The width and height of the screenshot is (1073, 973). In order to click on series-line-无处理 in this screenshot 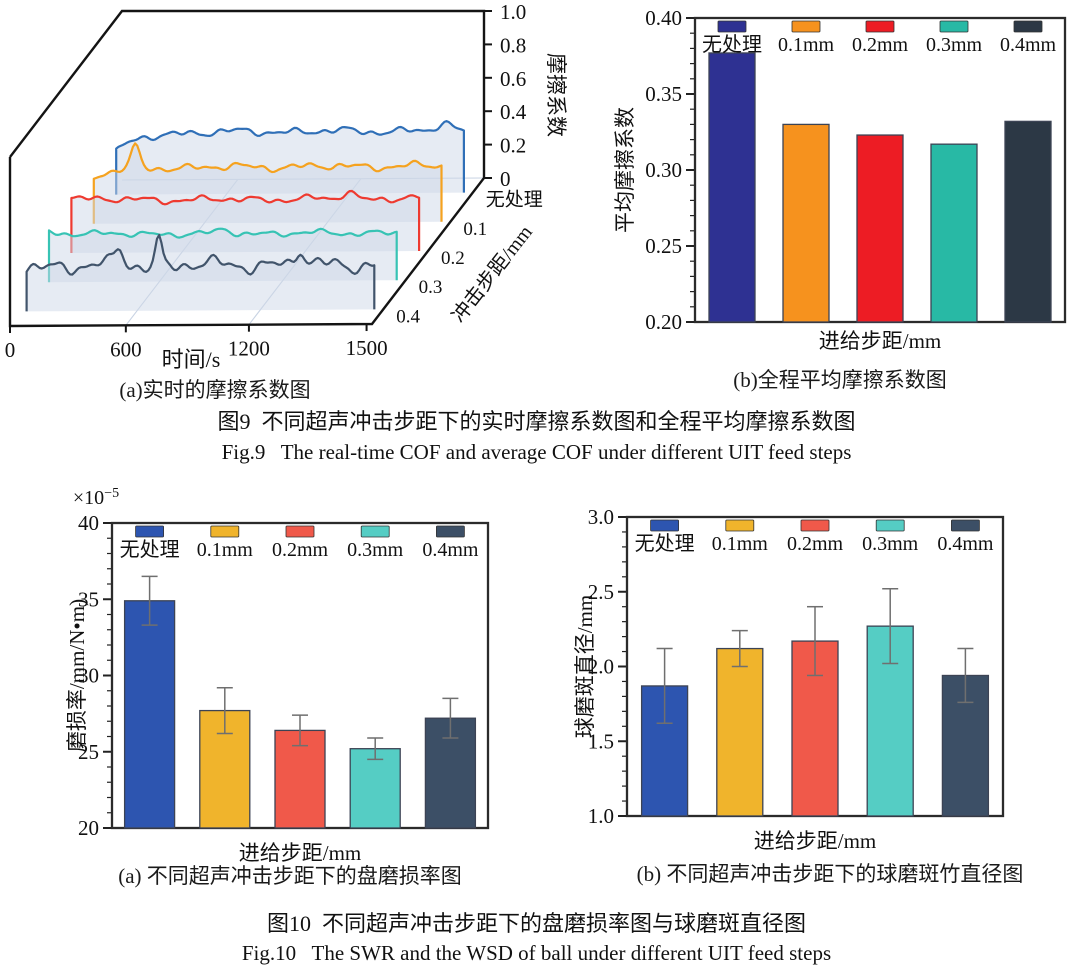, I will do `click(290, 157)`.